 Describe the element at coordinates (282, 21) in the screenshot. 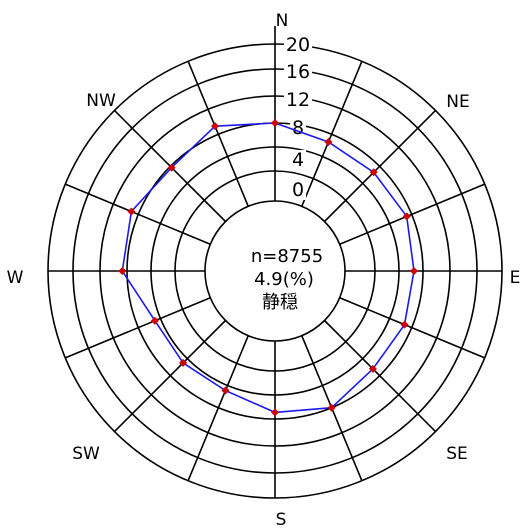

I see `direction-label-n: N` at that location.